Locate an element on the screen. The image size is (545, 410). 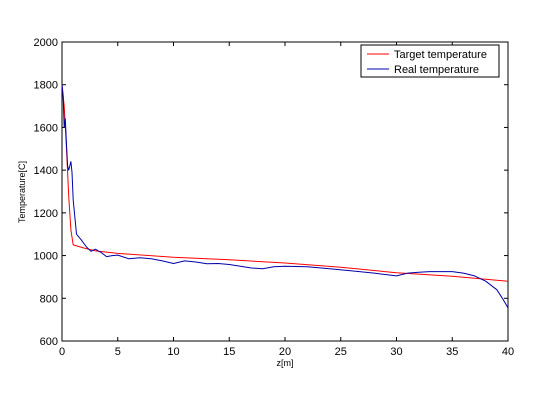
y-tick-label: 1000 is located at coordinates (46, 257).